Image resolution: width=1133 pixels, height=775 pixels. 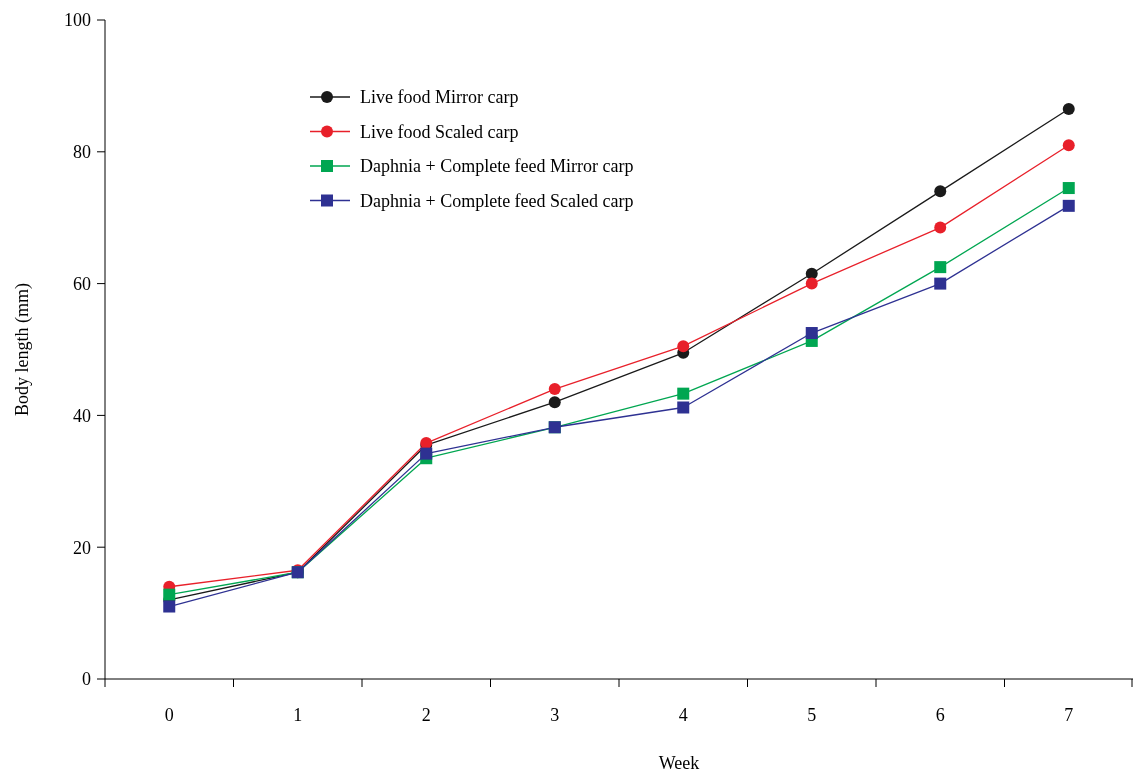 I want to click on x-tick-label: 1, so click(x=298, y=715).